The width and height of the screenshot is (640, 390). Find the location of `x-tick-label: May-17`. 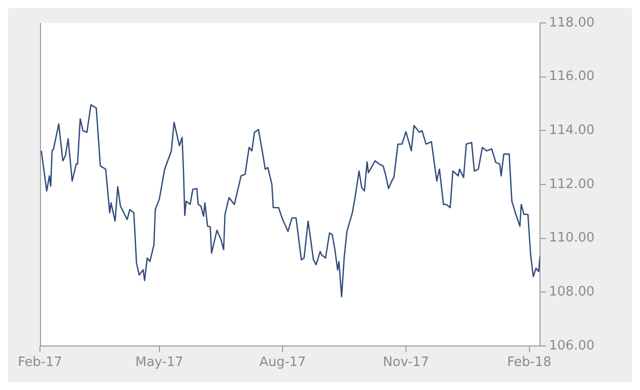

x-tick-label: May-17 is located at coordinates (159, 362).